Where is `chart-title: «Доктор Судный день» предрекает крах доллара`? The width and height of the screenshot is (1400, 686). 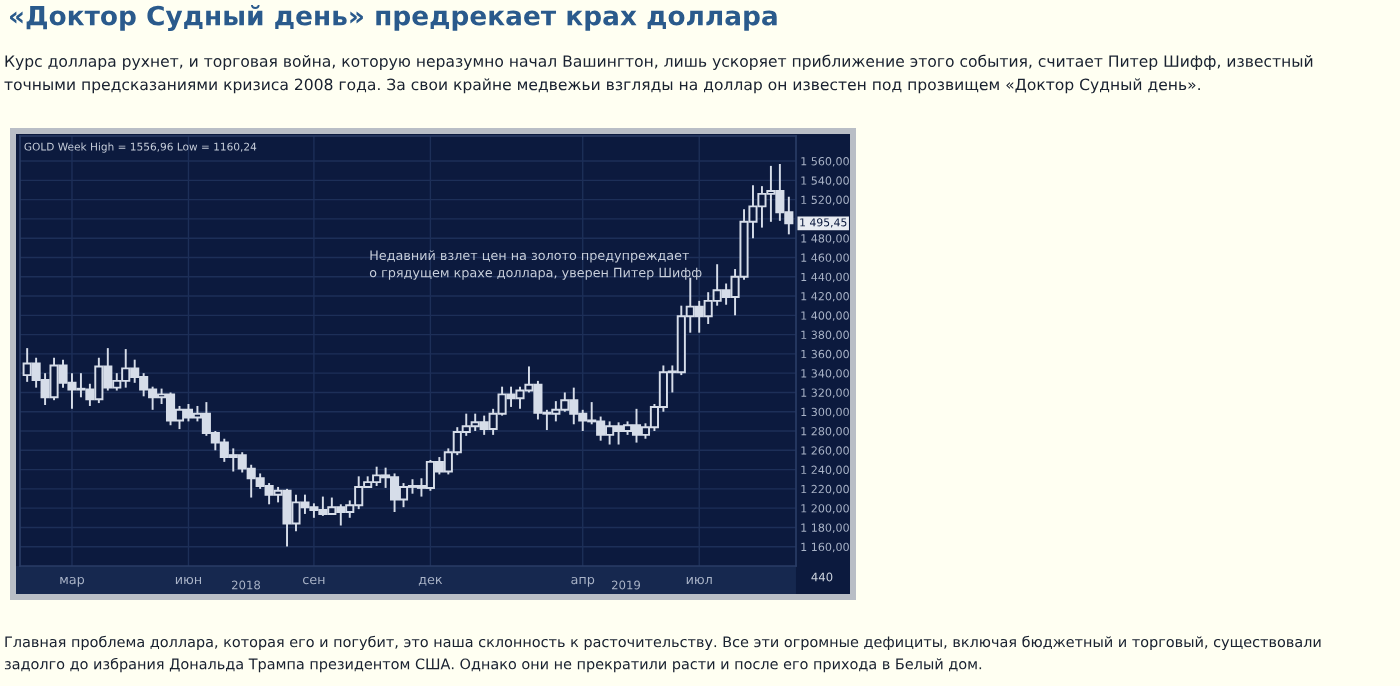
chart-title: «Доктор Судный день» предрекает крах доллара is located at coordinates (393, 18).